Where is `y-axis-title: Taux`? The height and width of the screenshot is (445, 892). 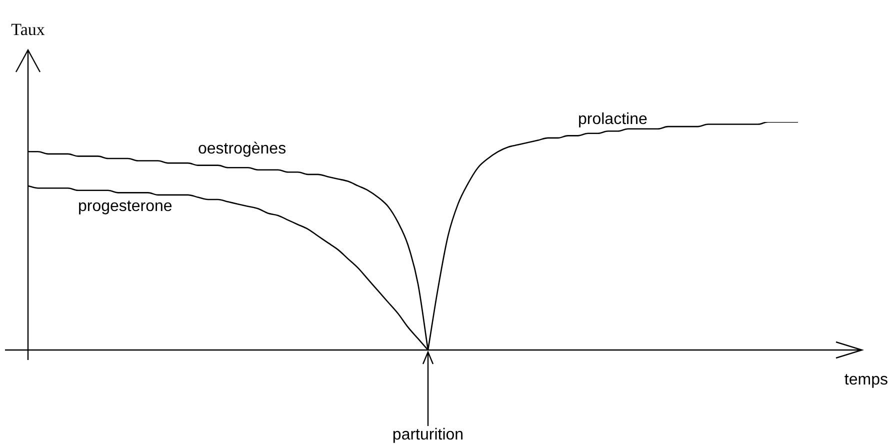
y-axis-title: Taux is located at coordinates (28, 29).